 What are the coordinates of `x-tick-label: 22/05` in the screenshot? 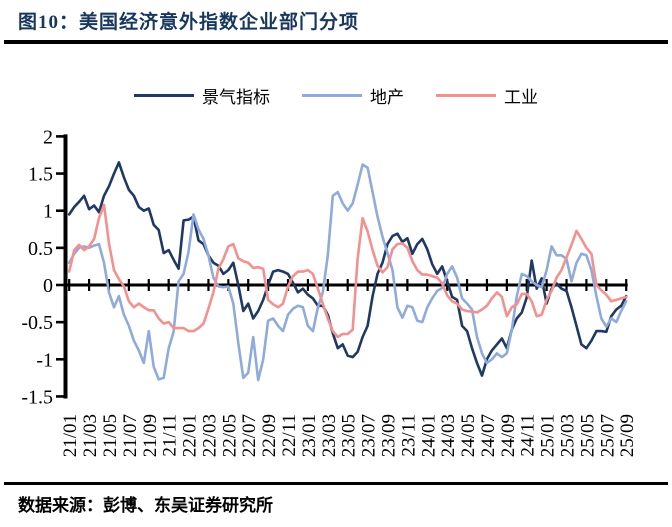 It's located at (229, 435).